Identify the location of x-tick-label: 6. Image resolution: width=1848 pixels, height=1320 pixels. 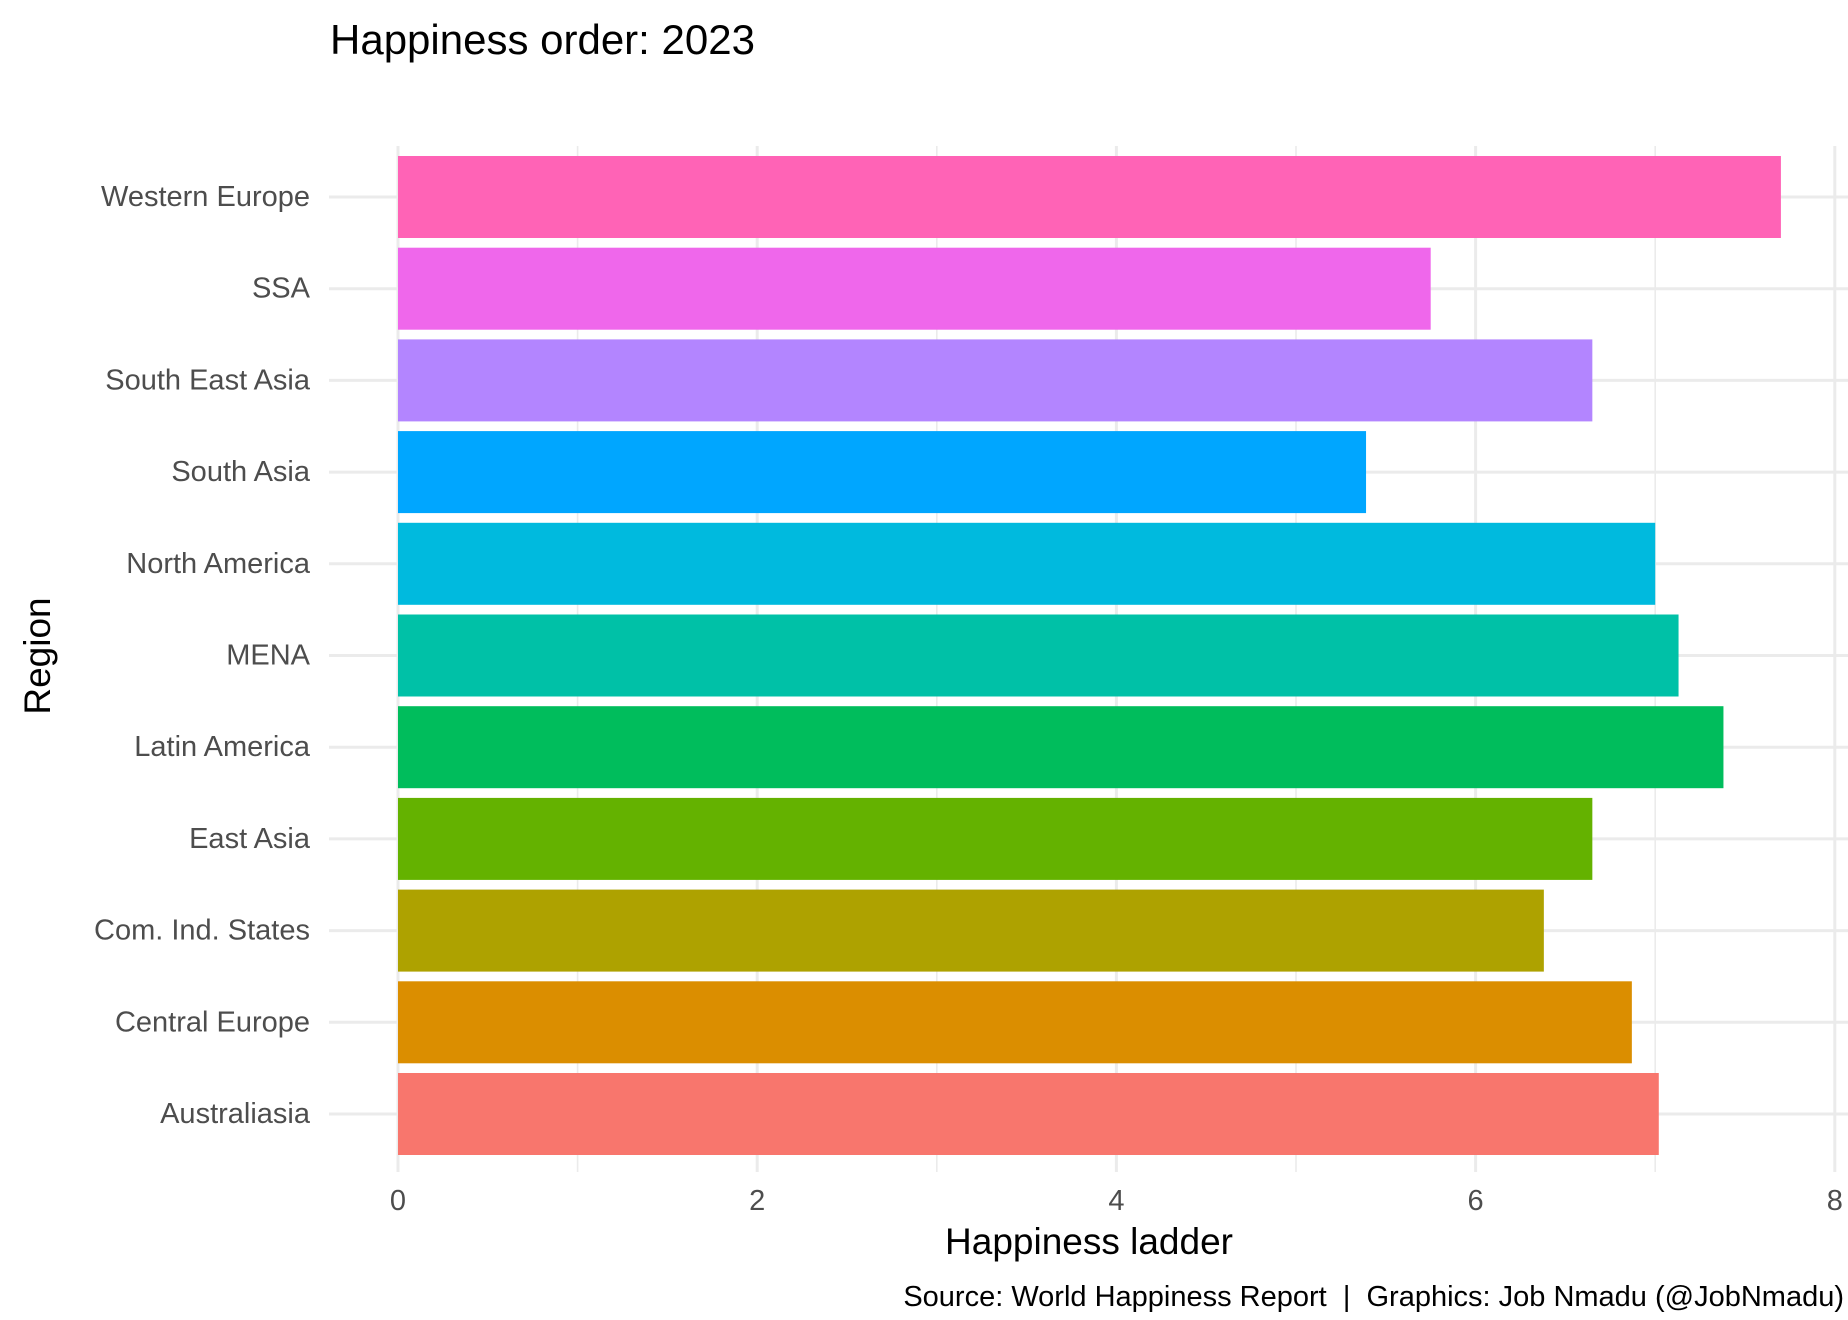
(1476, 1201).